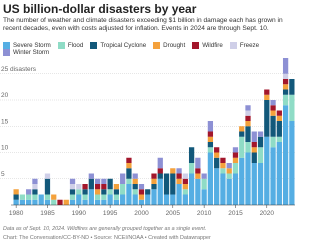 The width and height of the screenshot is (320, 247). What do you see at coordinates (5, 95) in the screenshot?
I see `y-tick-label: 20` at bounding box center [5, 95].